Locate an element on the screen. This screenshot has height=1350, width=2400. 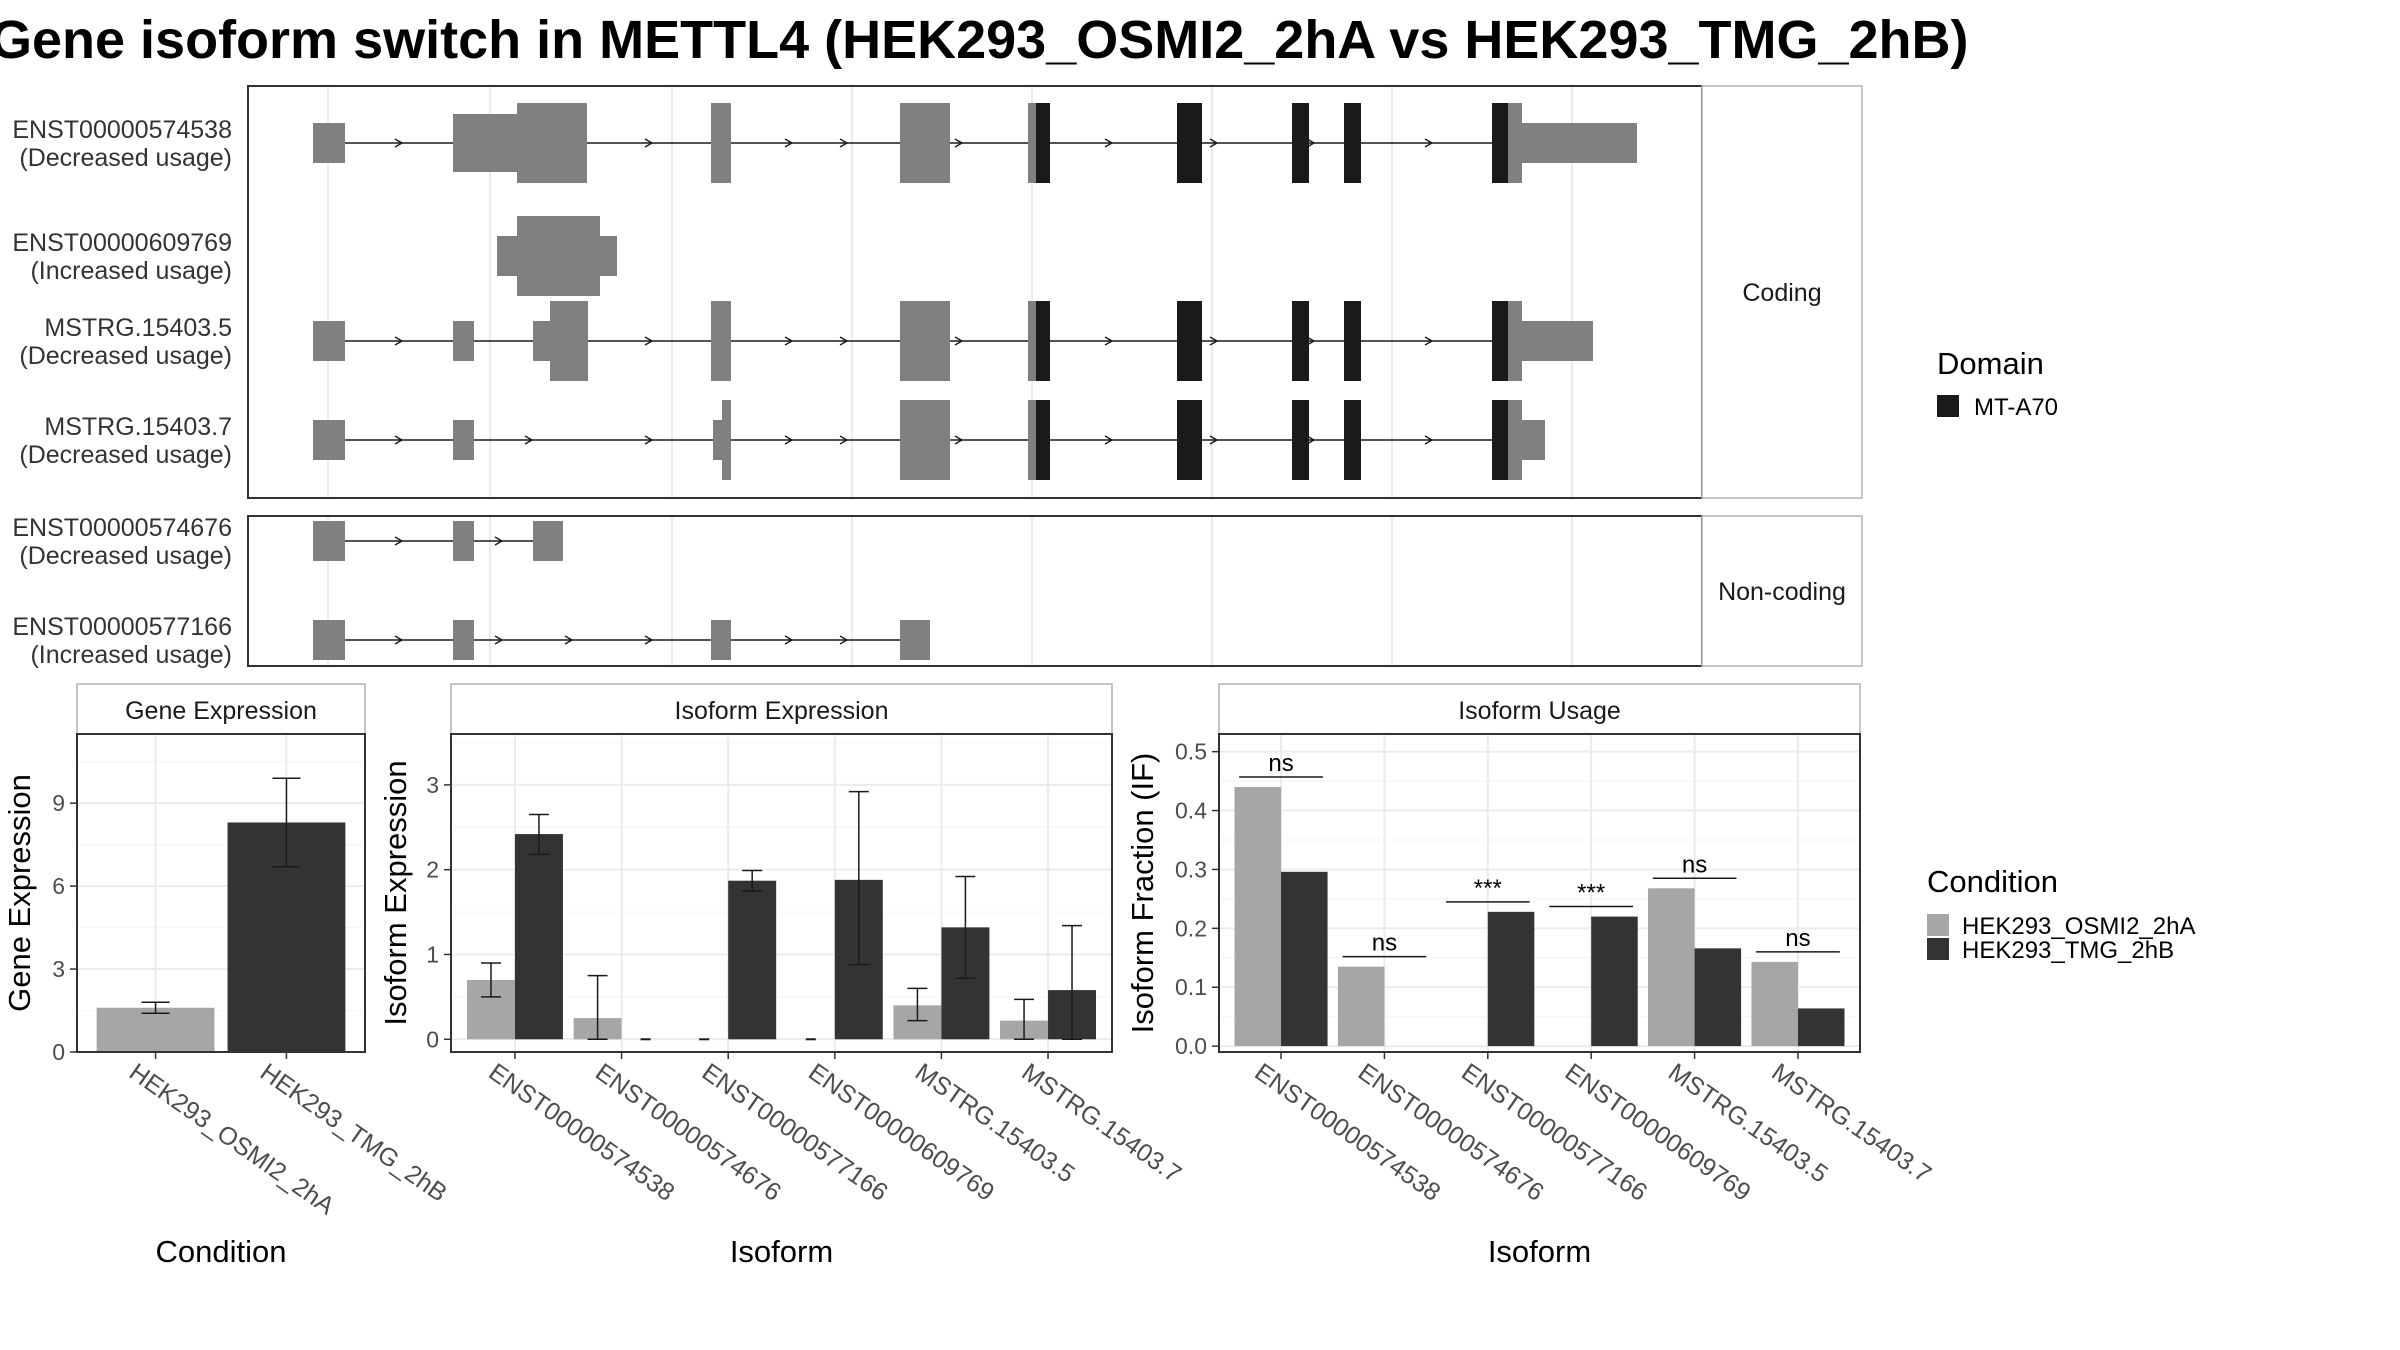
transcript-id-label: ENST00000574538 is located at coordinates (122, 130).